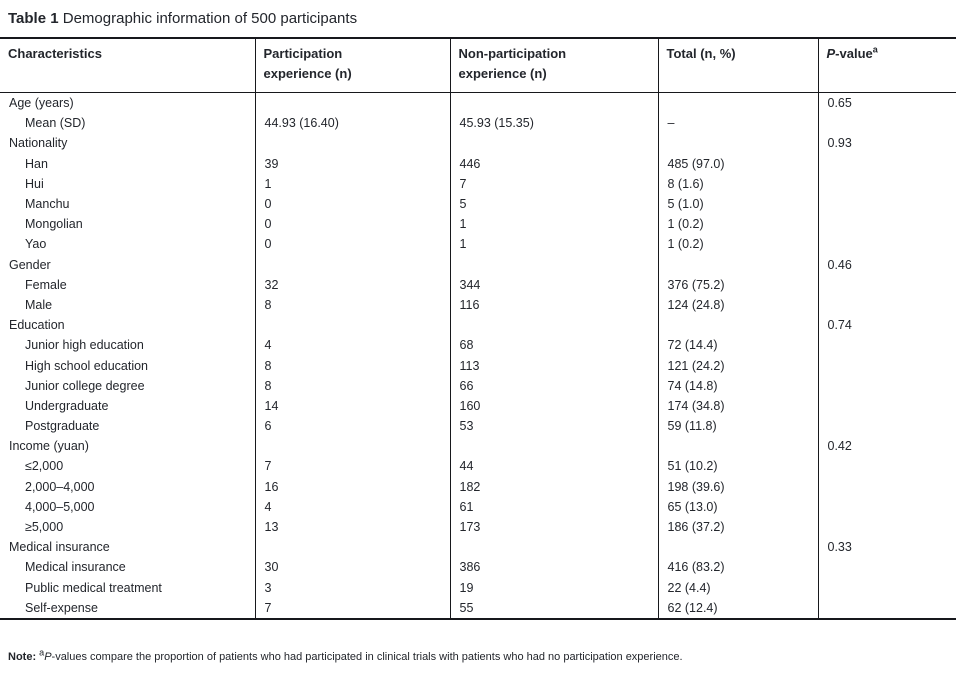 The image size is (956, 674). What do you see at coordinates (737, 426) in the screenshot?
I see `total-cell: 59 (11.8)` at bounding box center [737, 426].